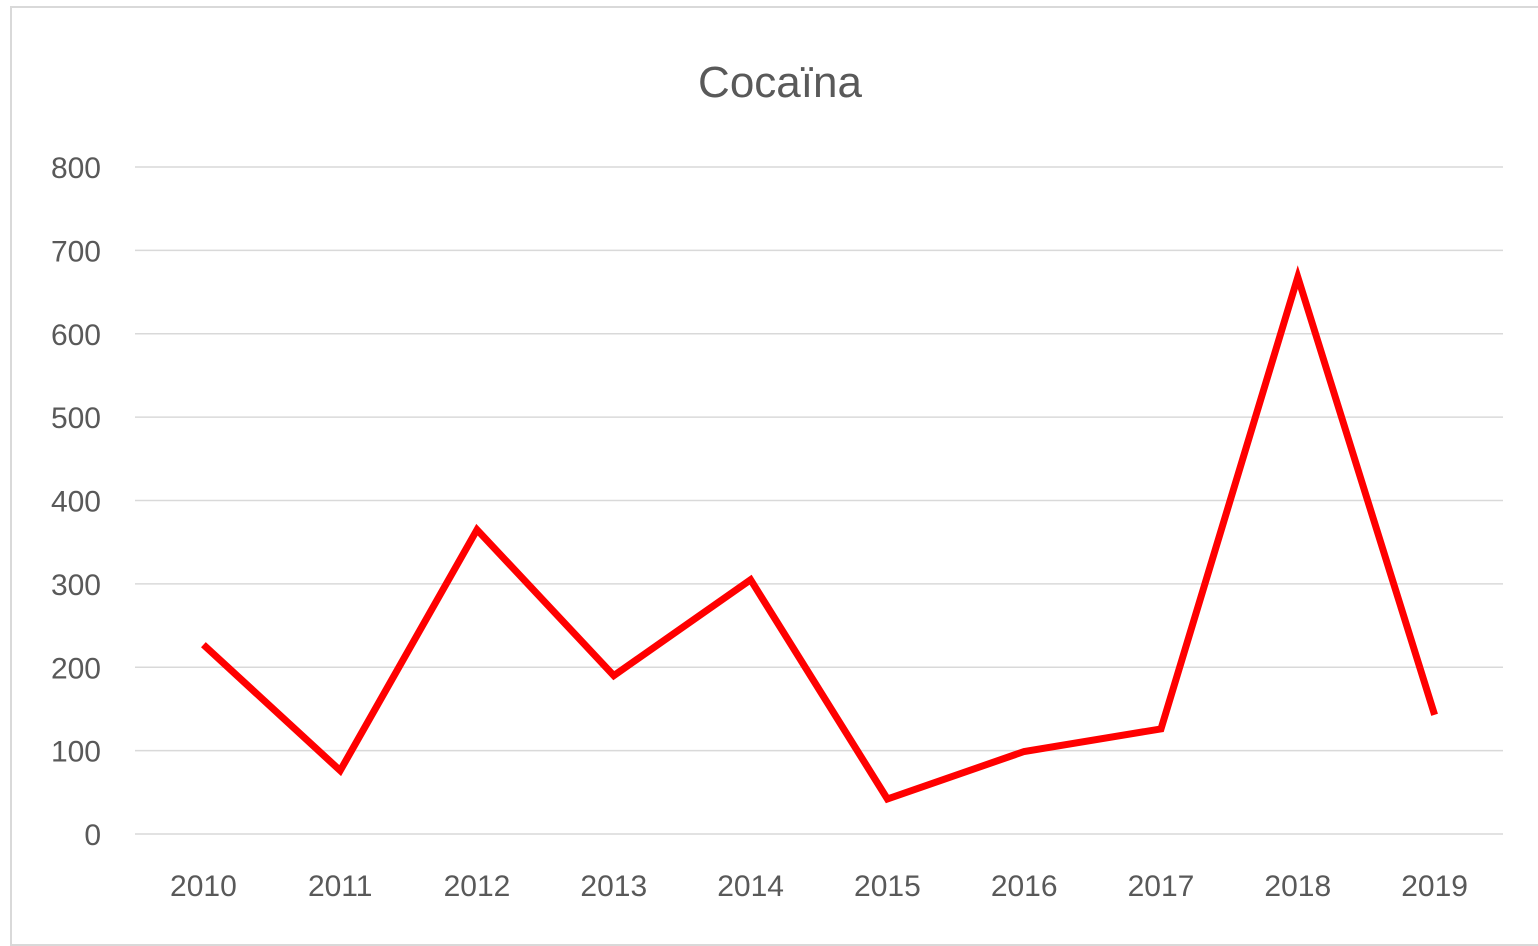  What do you see at coordinates (76, 585) in the screenshot?
I see `y-tick-label: 300` at bounding box center [76, 585].